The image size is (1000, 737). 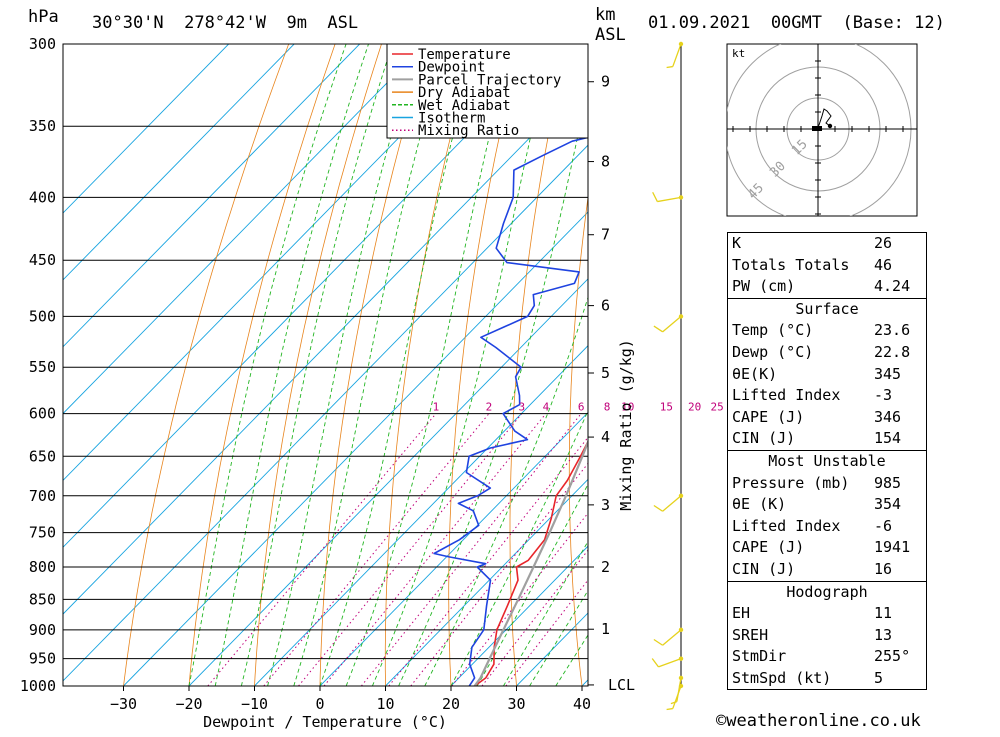 I want to click on pressure-tick-label: 600, so click(x=42, y=414).